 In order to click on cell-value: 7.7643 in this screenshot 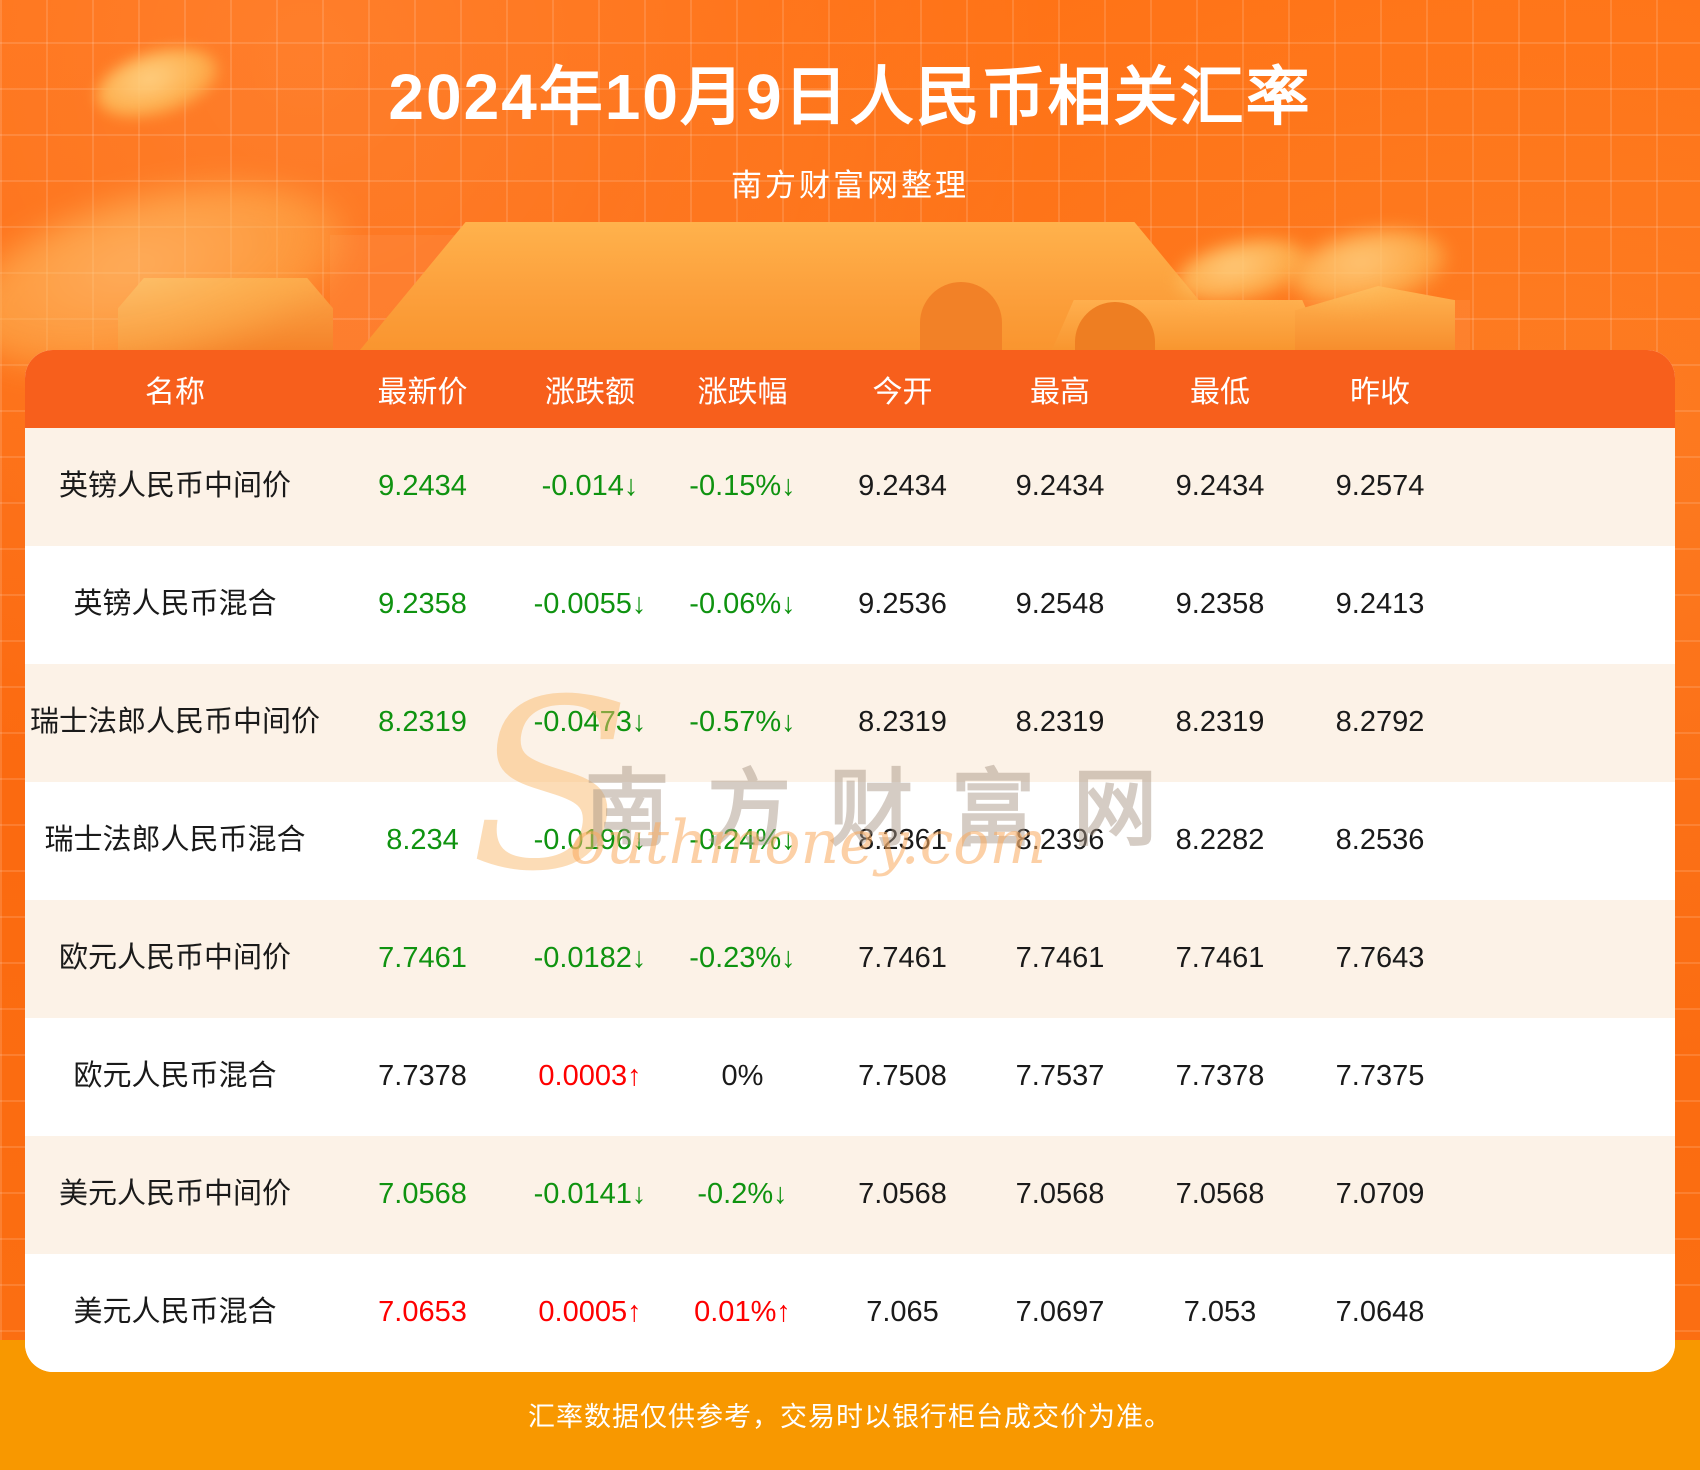, I will do `click(1380, 958)`.